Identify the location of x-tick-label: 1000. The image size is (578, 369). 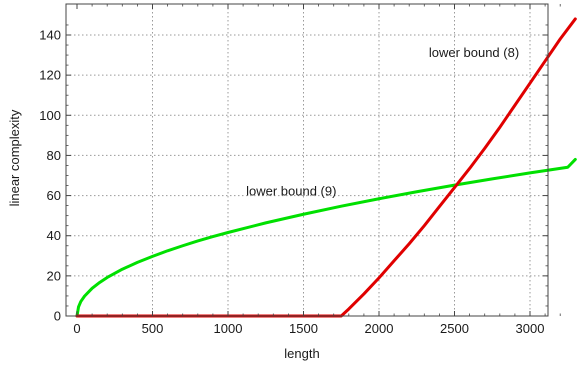
(228, 328).